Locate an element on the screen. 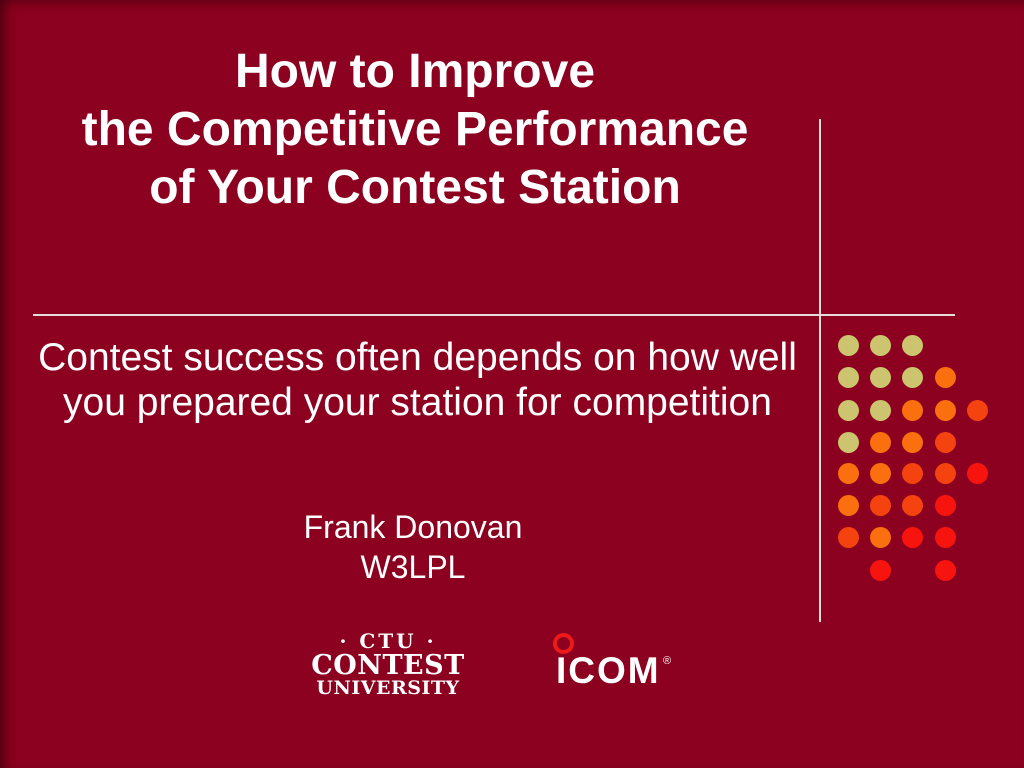 The height and width of the screenshot is (768, 1024). icom-logo: ICOM ® is located at coordinates (615, 663).